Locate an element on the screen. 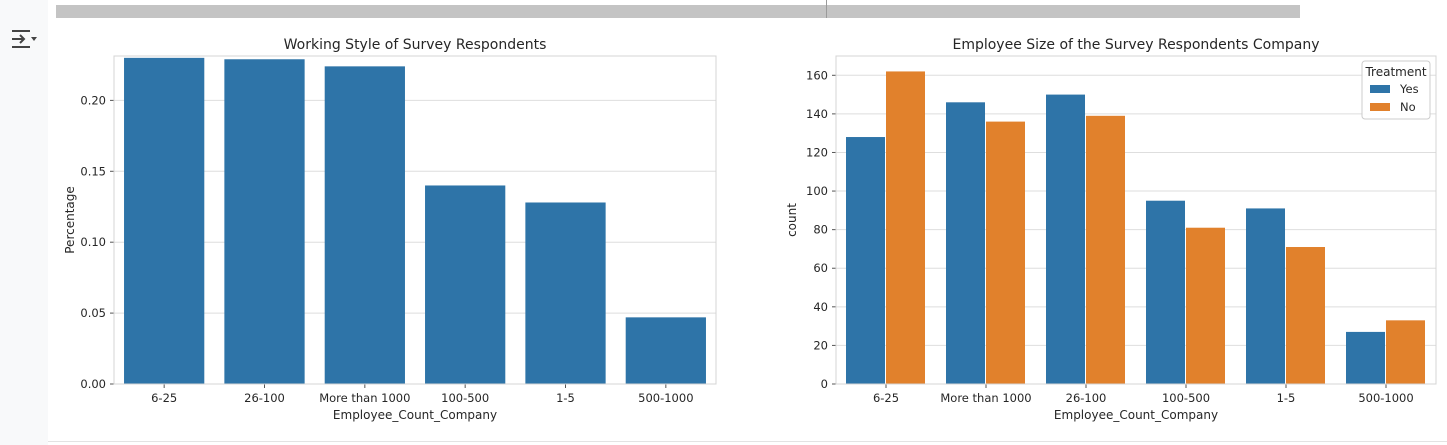  legend-label-no: No is located at coordinates (1408, 107).